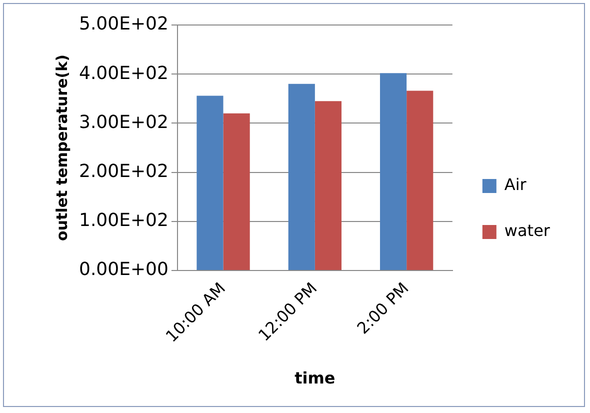 This screenshot has height=413, width=590. Describe the element at coordinates (515, 184) in the screenshot. I see `legend-label: Air` at that location.